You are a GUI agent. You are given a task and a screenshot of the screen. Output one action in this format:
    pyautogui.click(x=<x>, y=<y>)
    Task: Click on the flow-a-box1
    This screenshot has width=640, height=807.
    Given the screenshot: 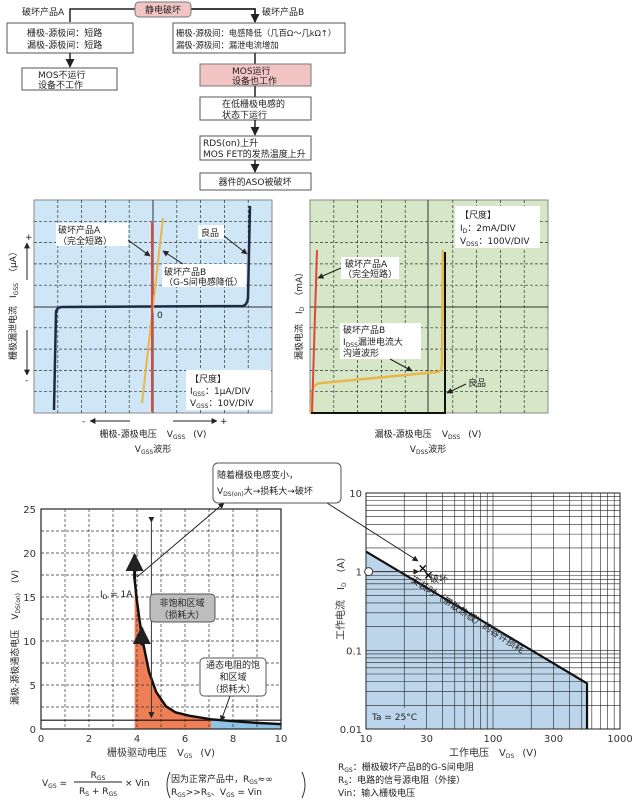 What is the action you would take?
    pyautogui.click(x=70, y=38)
    